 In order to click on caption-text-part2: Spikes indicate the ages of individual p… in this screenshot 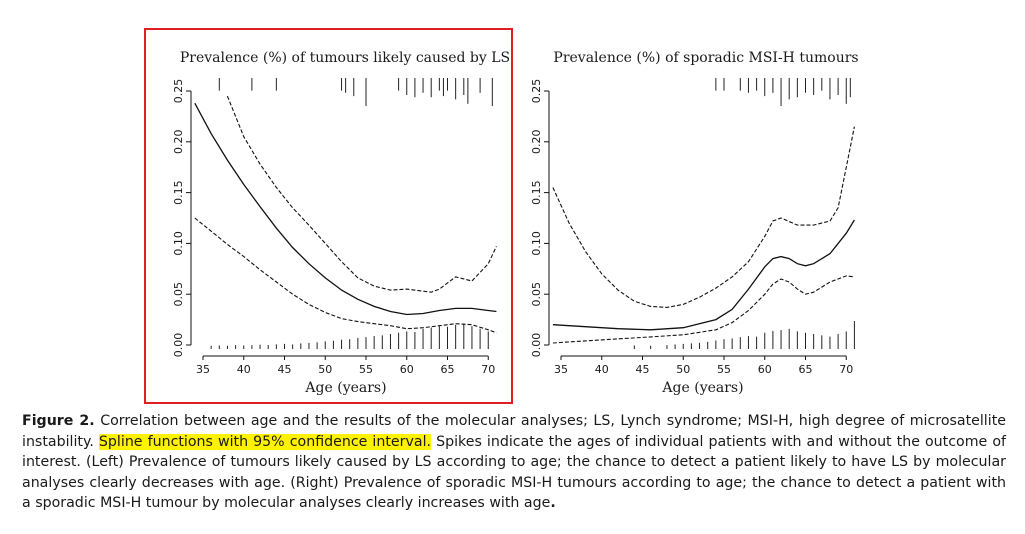, I will do `click(514, 472)`.